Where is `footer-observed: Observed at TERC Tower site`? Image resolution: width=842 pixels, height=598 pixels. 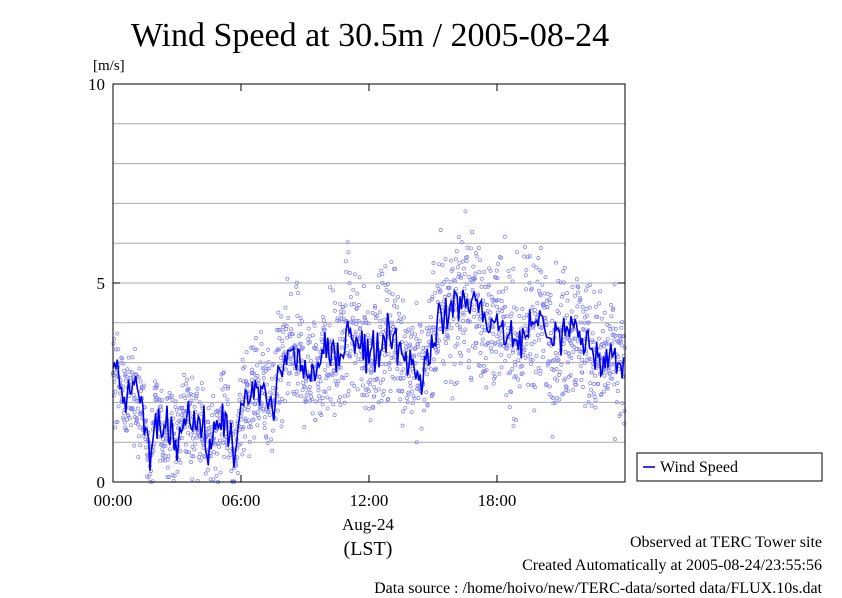 footer-observed: Observed at TERC Tower site is located at coordinates (725, 542).